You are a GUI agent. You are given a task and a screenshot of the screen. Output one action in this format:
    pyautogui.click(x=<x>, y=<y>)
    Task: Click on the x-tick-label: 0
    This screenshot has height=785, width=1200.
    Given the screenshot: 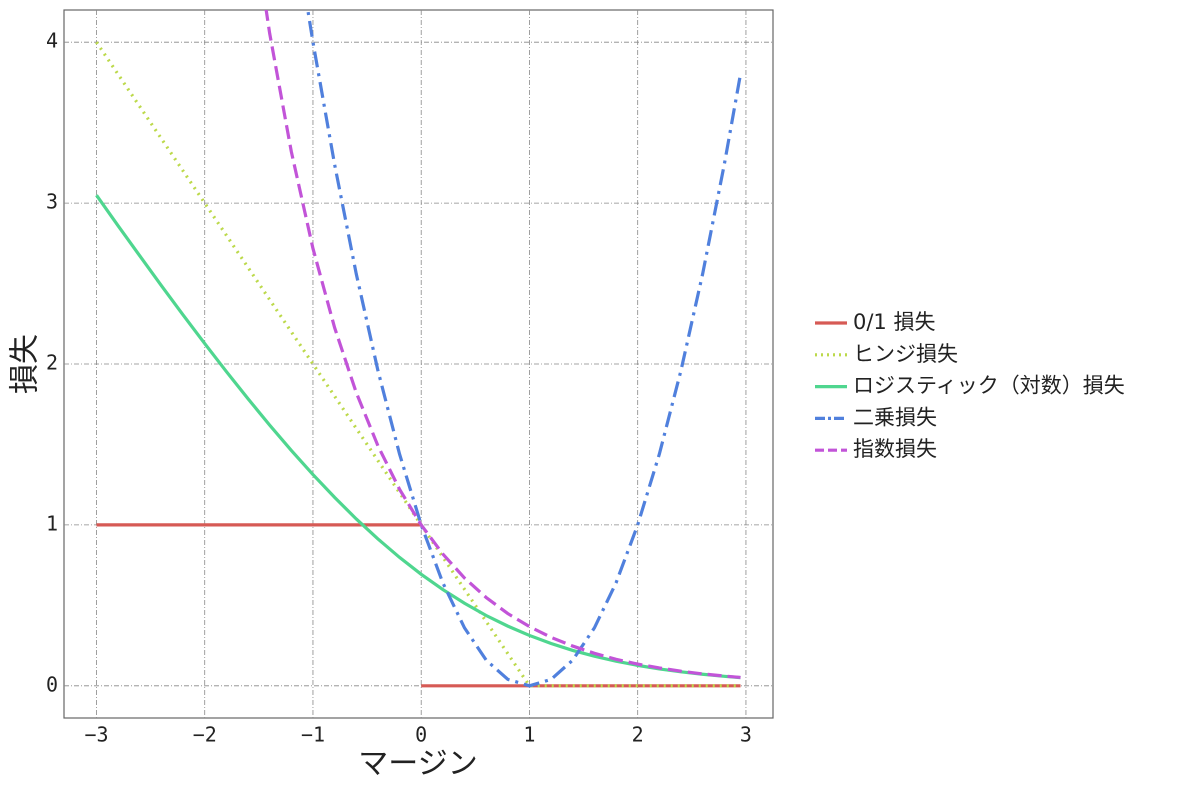 What is the action you would take?
    pyautogui.click(x=421, y=735)
    